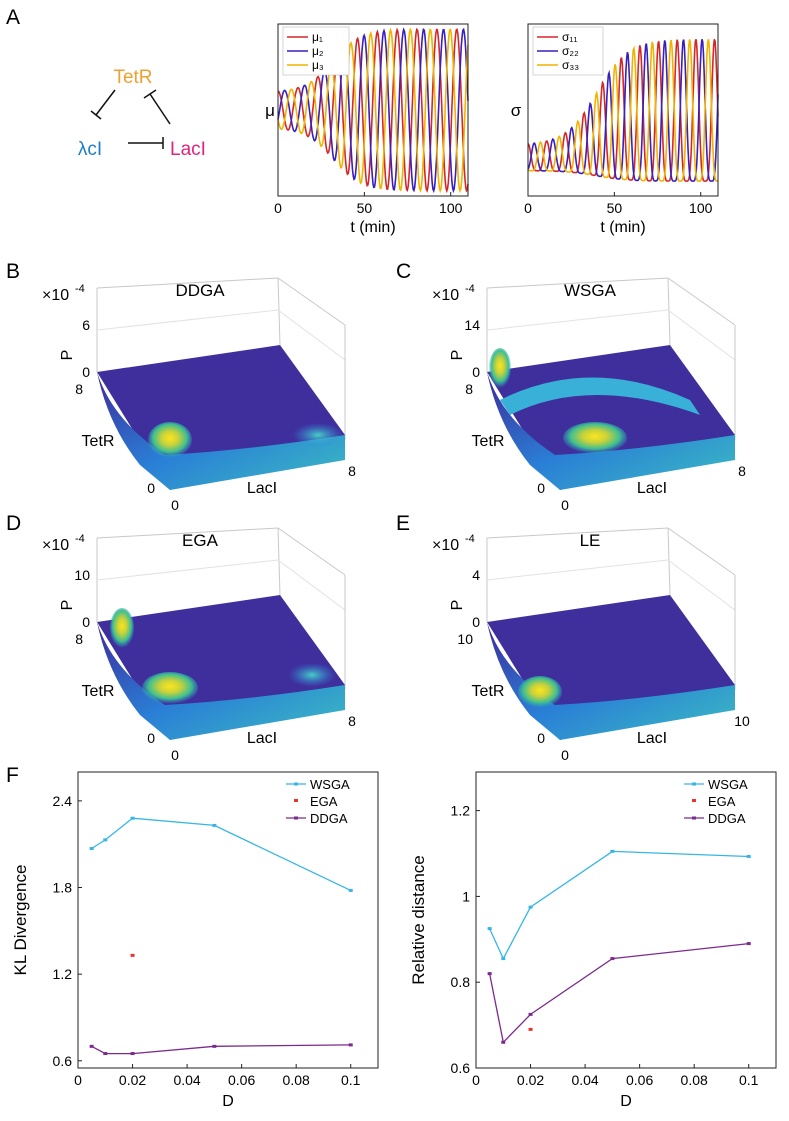 The height and width of the screenshot is (1121, 789). I want to click on wsga-zmax: 14, so click(472, 325).